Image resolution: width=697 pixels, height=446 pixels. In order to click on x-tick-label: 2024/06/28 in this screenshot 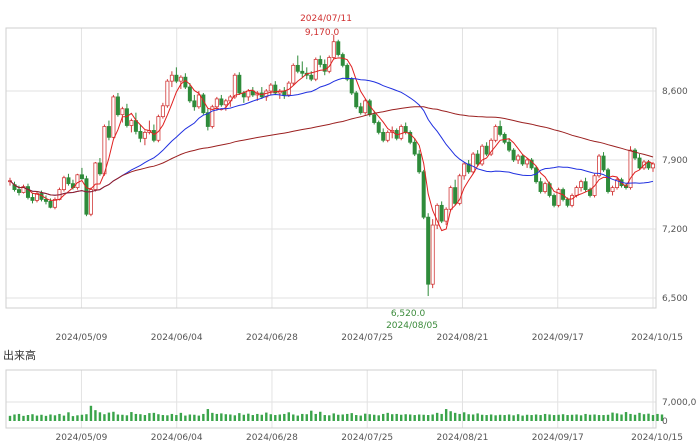, I will do `click(272, 438)`.